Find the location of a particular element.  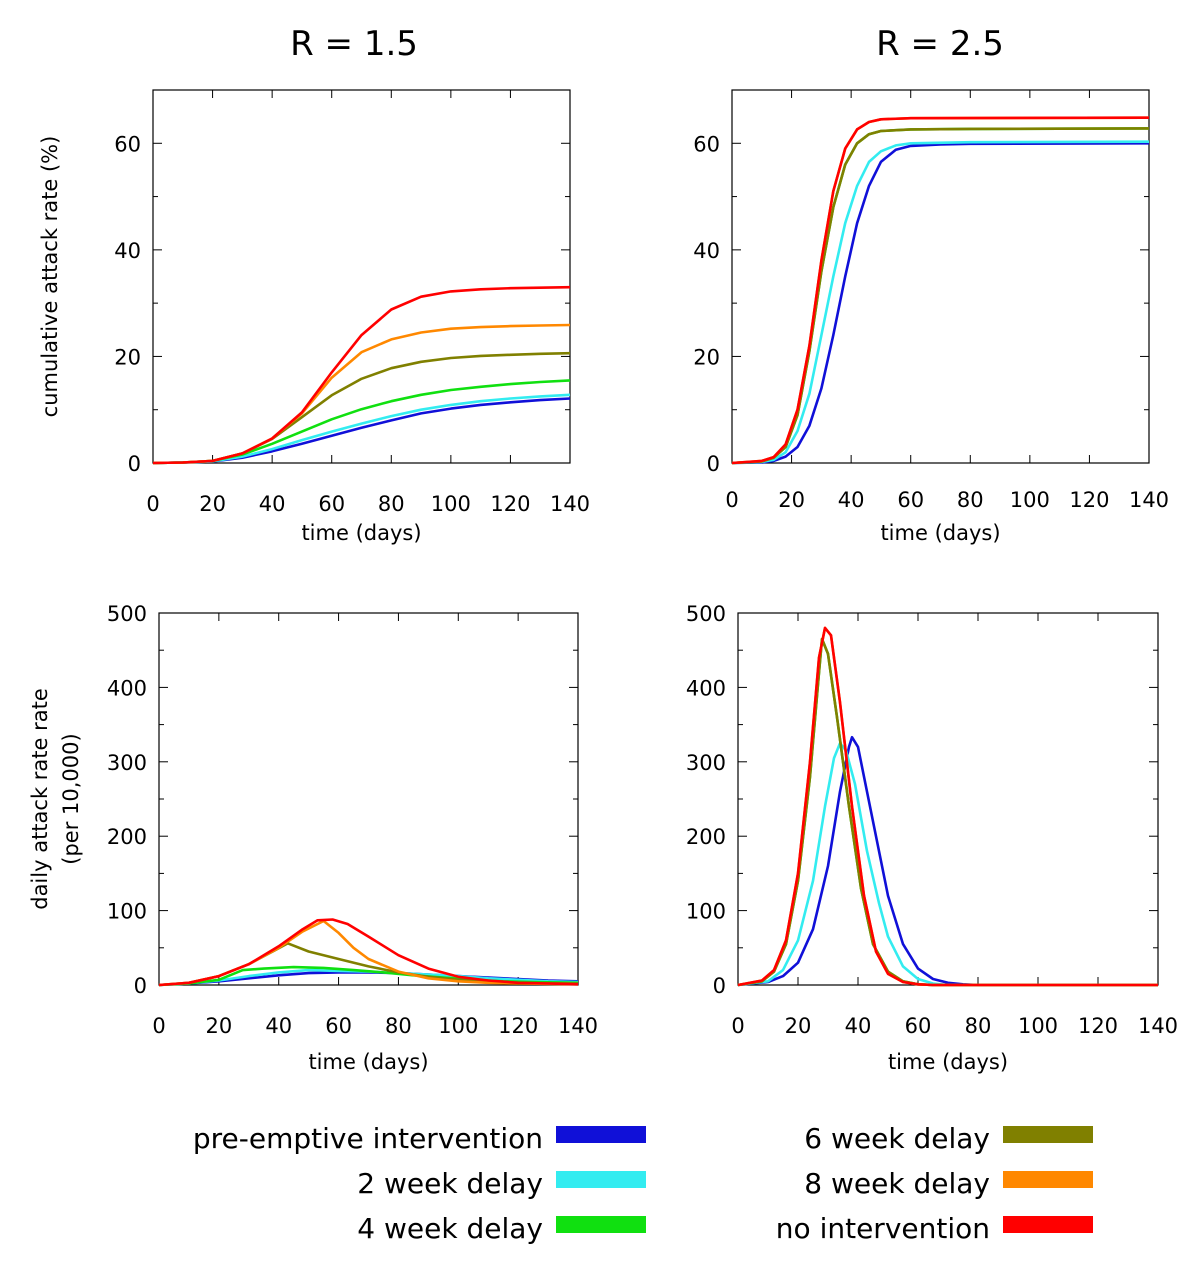

legend-label-no-intervention: no intervention is located at coordinates (883, 1228).